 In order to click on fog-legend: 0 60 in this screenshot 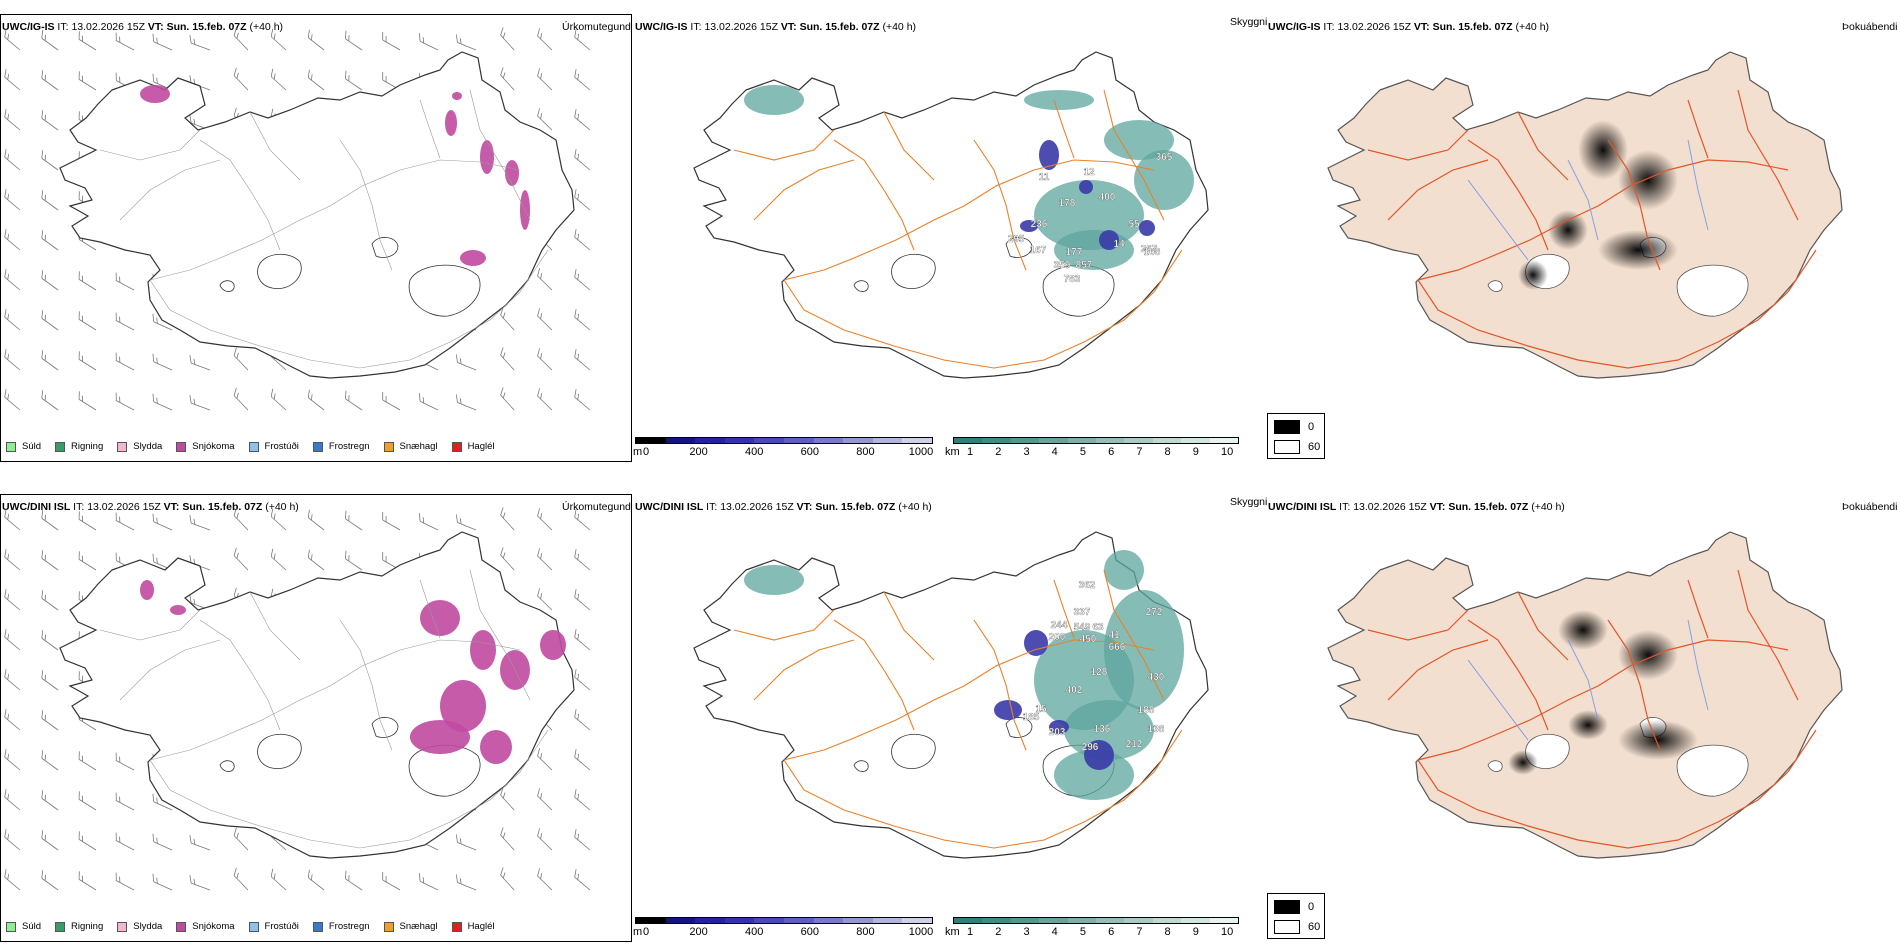, I will do `click(1296, 916)`.